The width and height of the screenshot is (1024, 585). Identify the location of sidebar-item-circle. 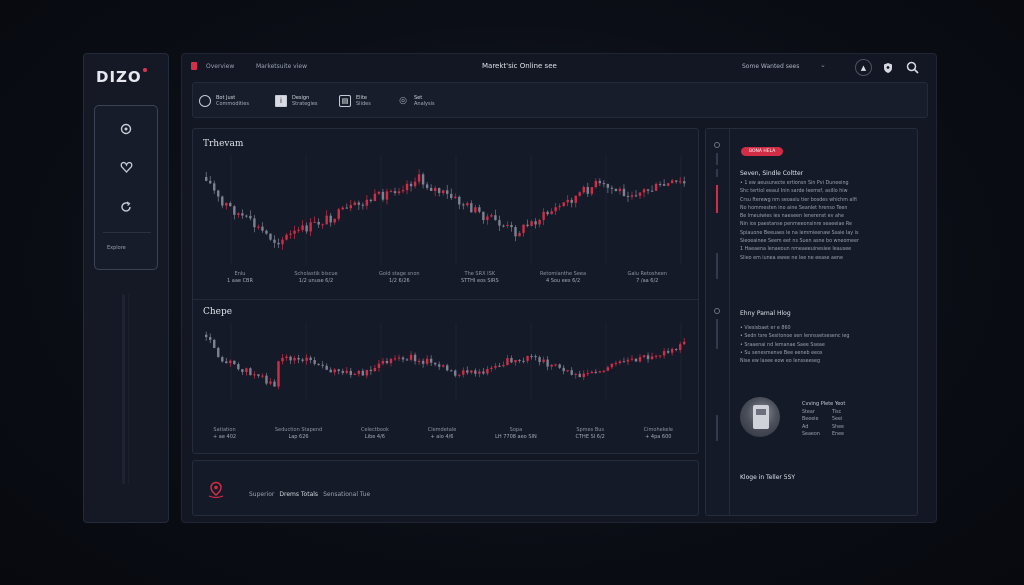
(126, 129).